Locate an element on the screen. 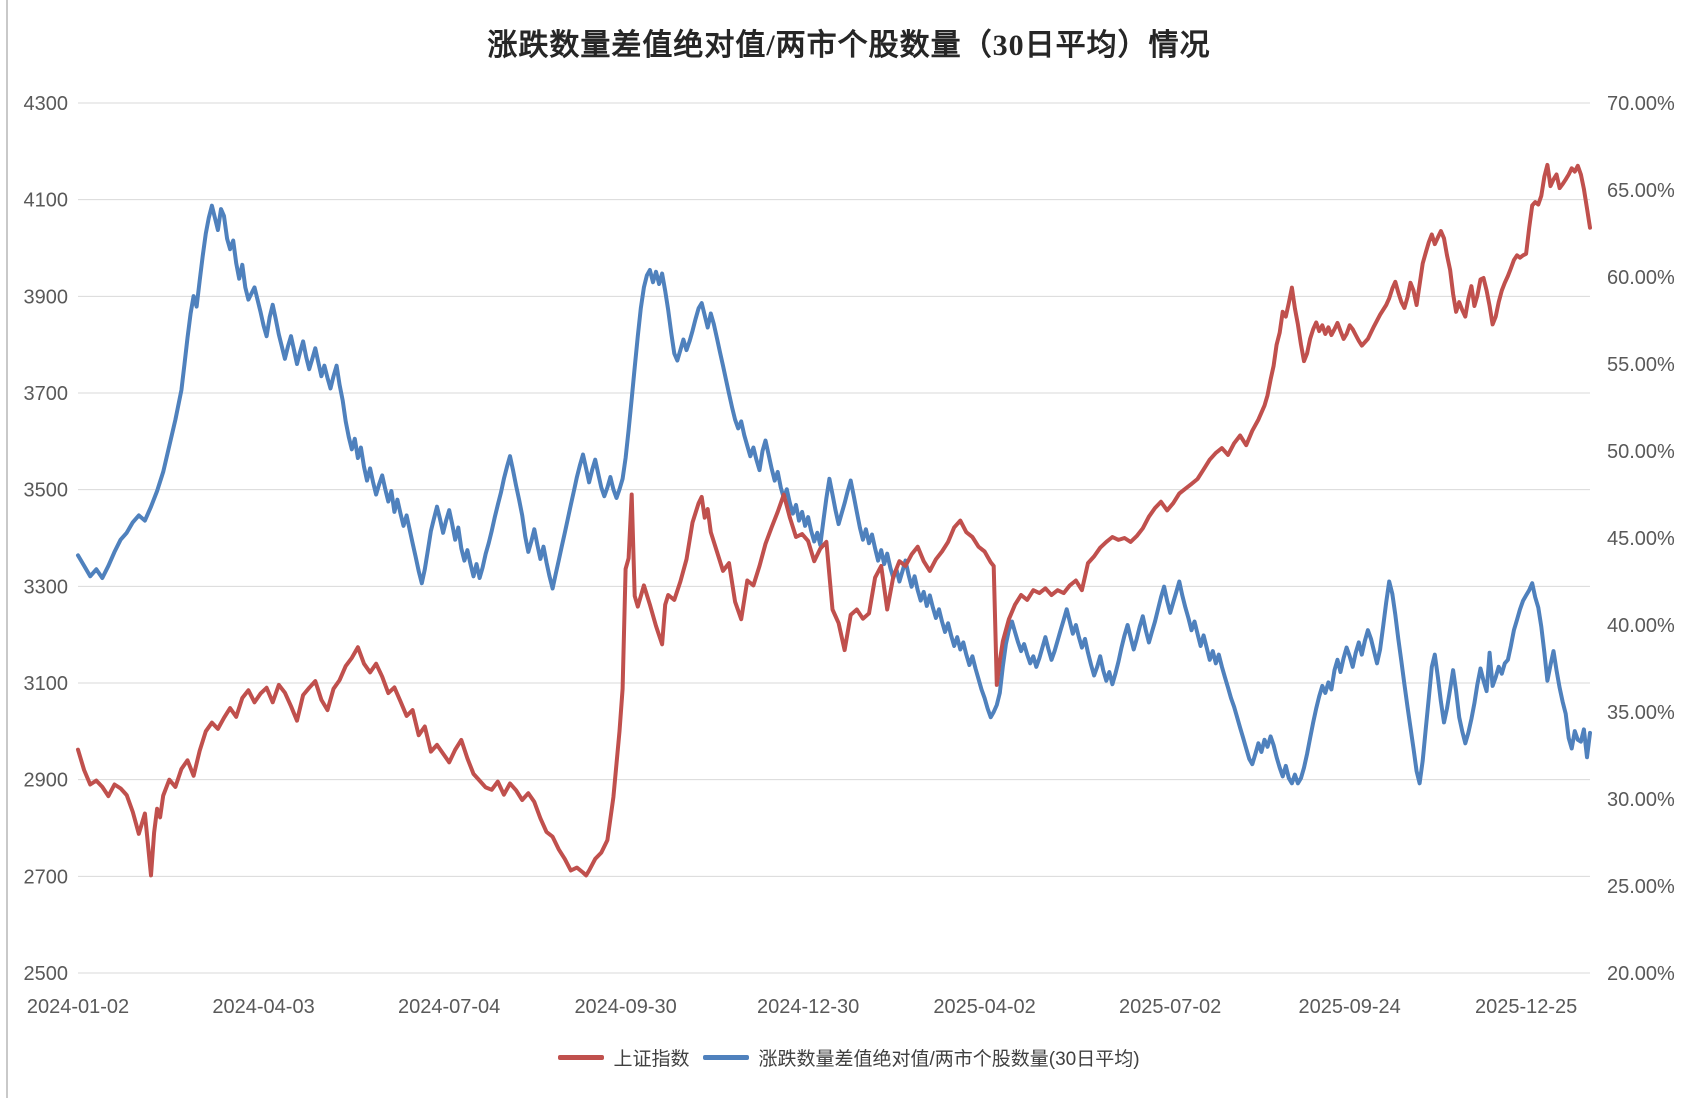 The height and width of the screenshot is (1098, 1698). right-axis-tick-label: 55.00% is located at coordinates (1641, 365).